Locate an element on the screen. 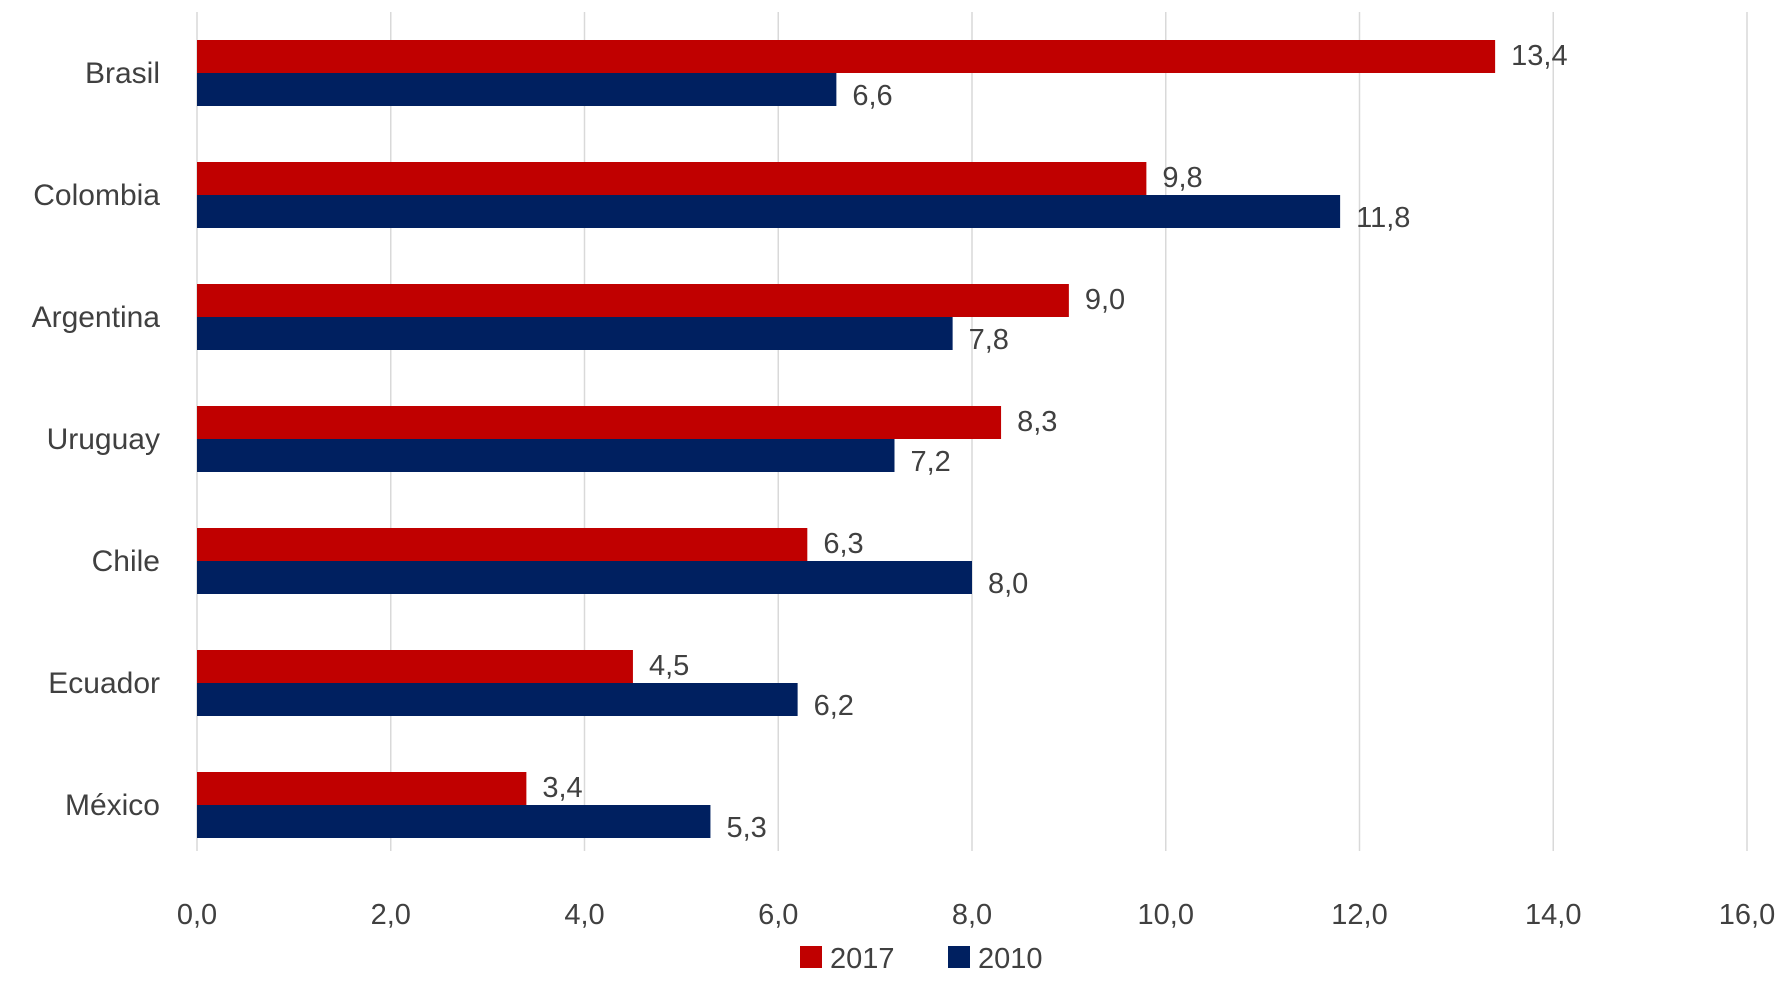 Image resolution: width=1785 pixels, height=986 pixels. x-tick-label: 4,0 is located at coordinates (584, 915).